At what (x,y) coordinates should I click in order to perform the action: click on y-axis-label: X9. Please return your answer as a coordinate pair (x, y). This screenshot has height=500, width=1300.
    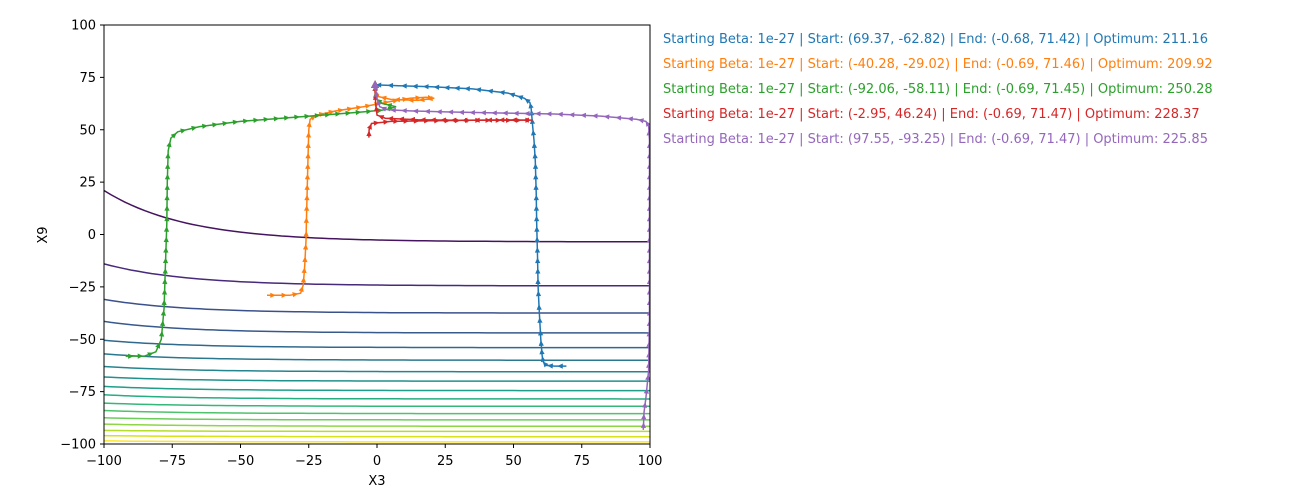
    Looking at the image, I should click on (43, 234).